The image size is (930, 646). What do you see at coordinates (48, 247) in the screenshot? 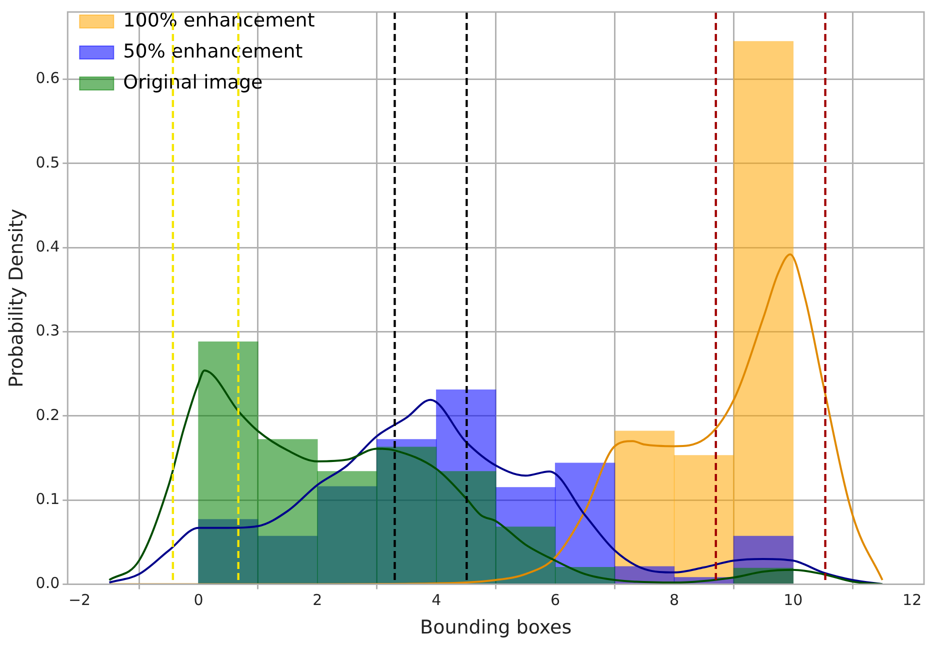
I see `y-tick-label: 0.4` at bounding box center [48, 247].